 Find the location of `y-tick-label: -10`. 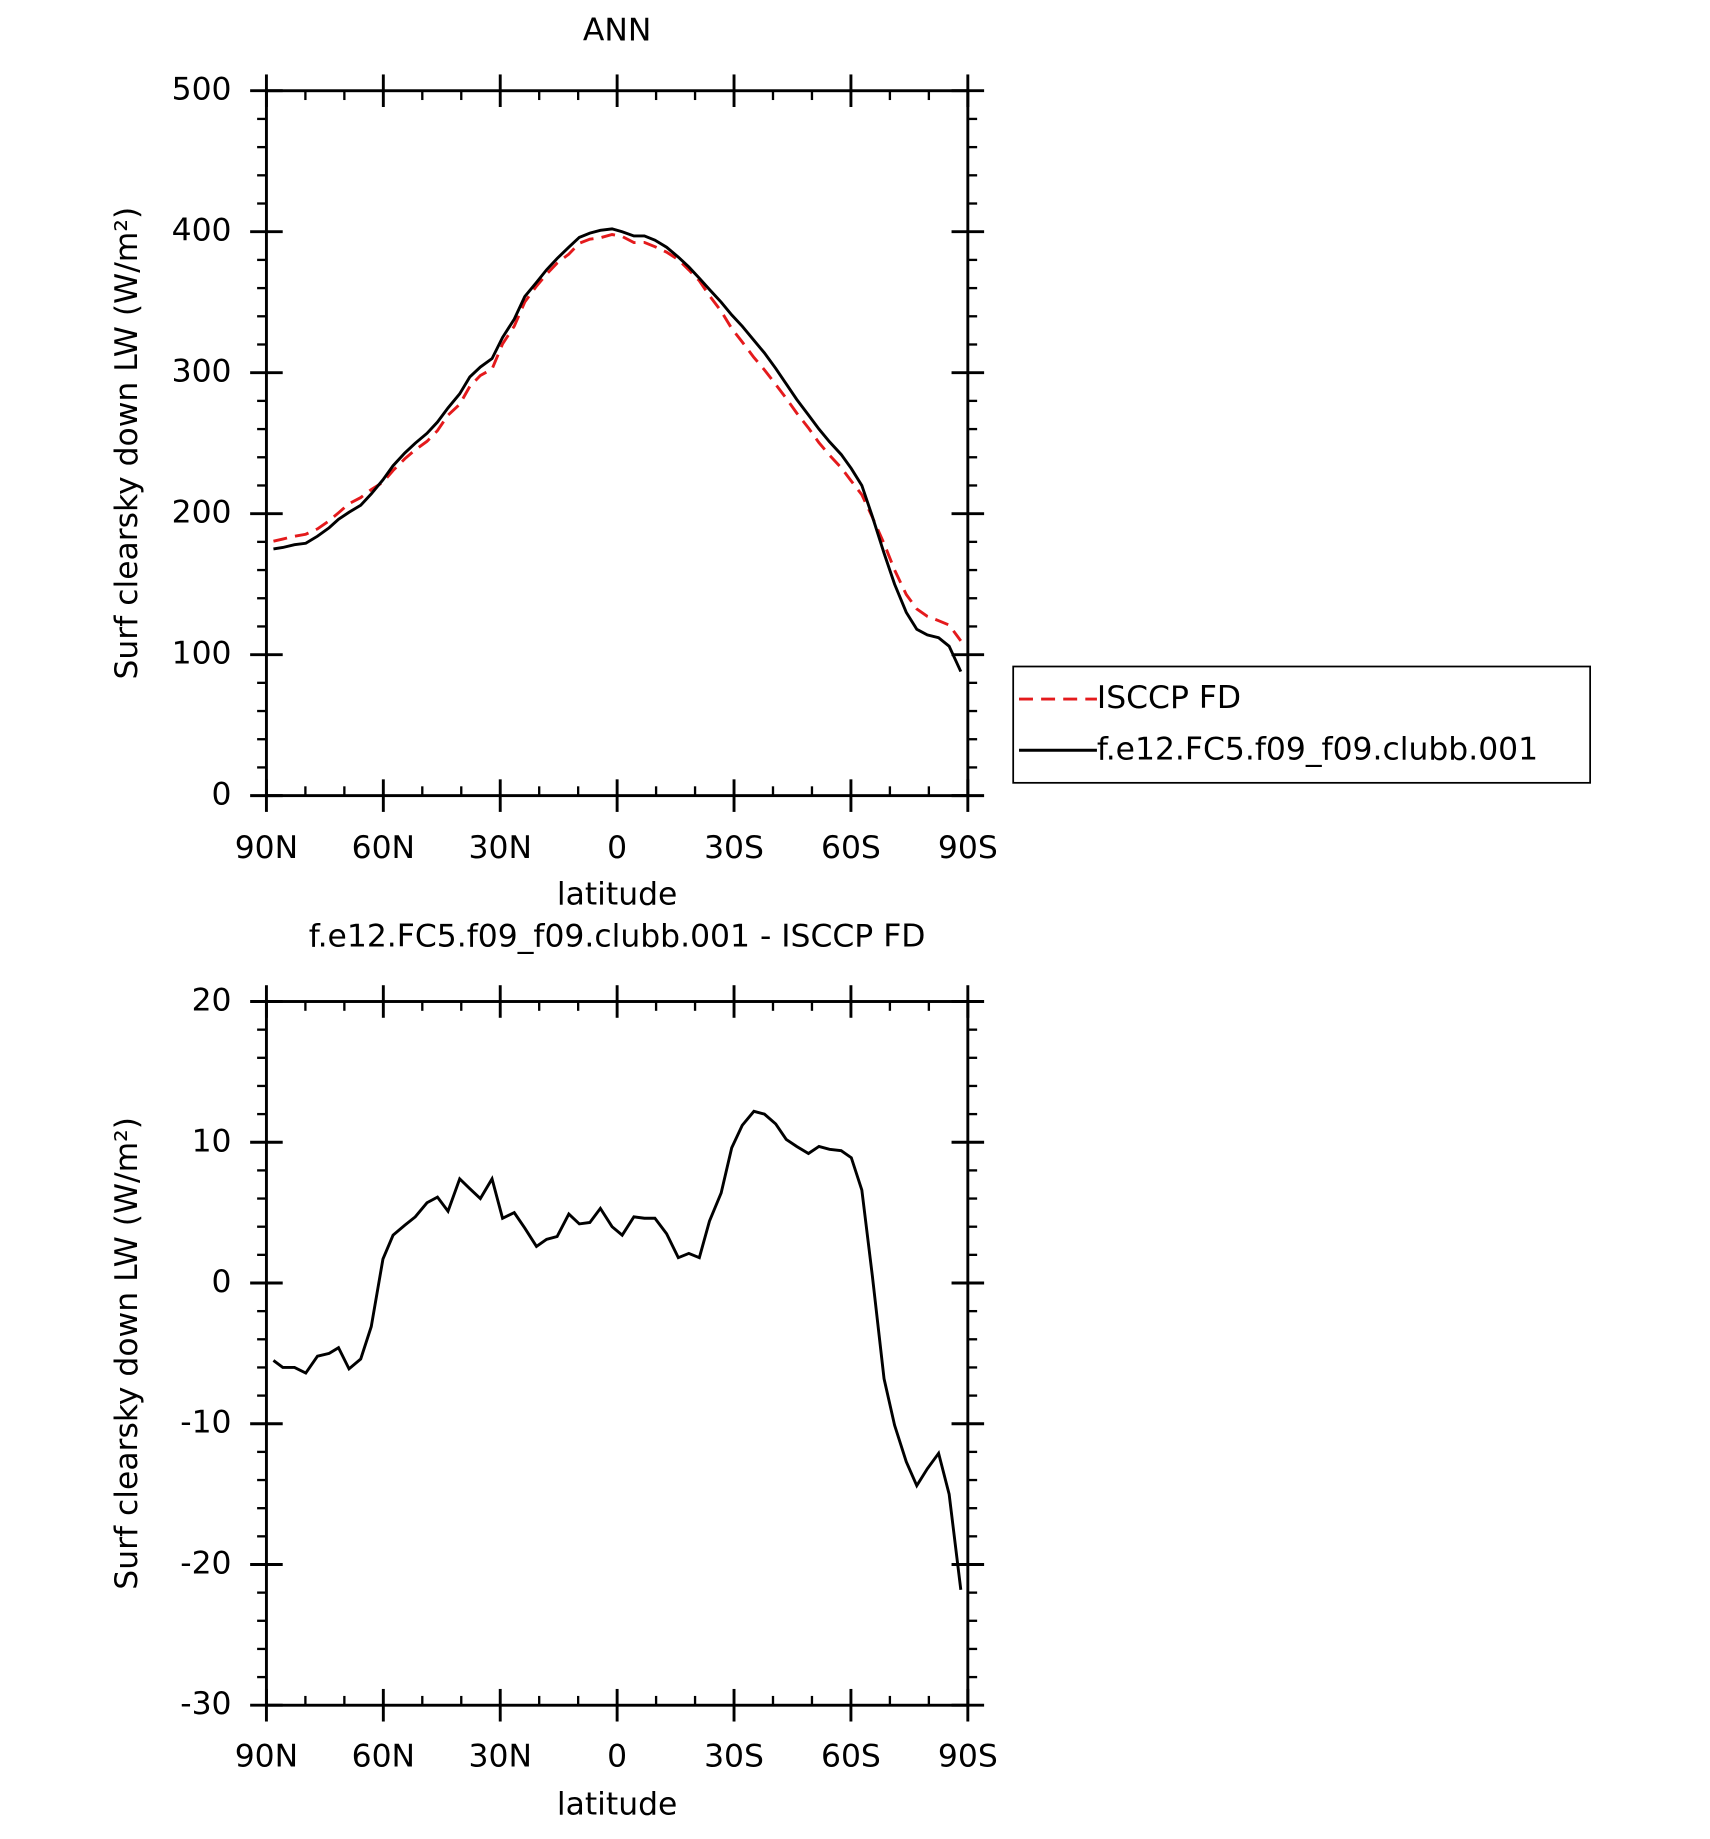

y-tick-label: -10 is located at coordinates (205, 1423).